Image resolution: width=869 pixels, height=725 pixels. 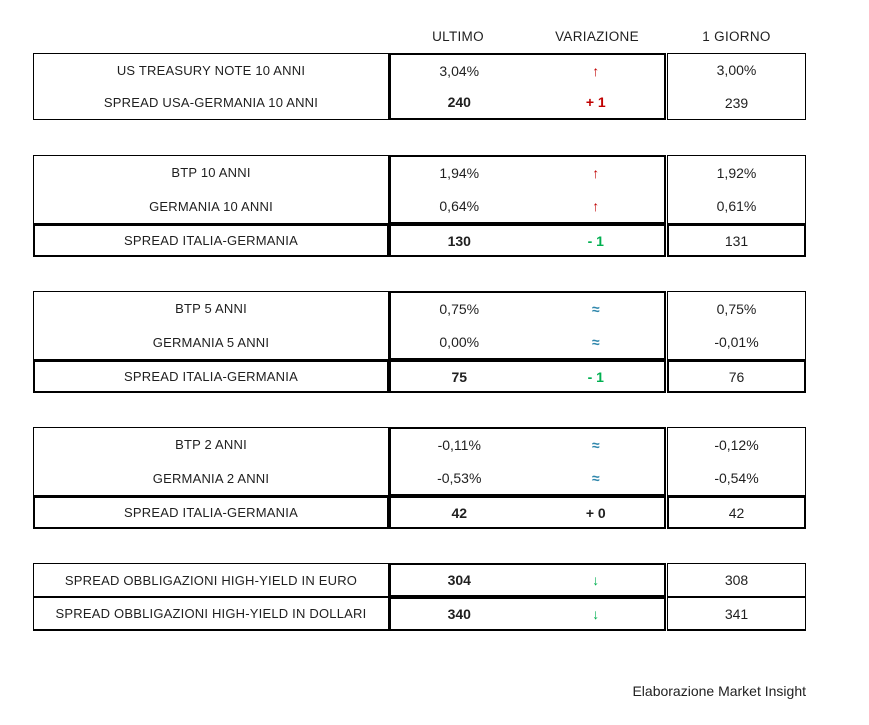 What do you see at coordinates (211, 189) in the screenshot?
I see `group2-label-box: BTP 10 ANNI GERMANIA 10 ANNI` at bounding box center [211, 189].